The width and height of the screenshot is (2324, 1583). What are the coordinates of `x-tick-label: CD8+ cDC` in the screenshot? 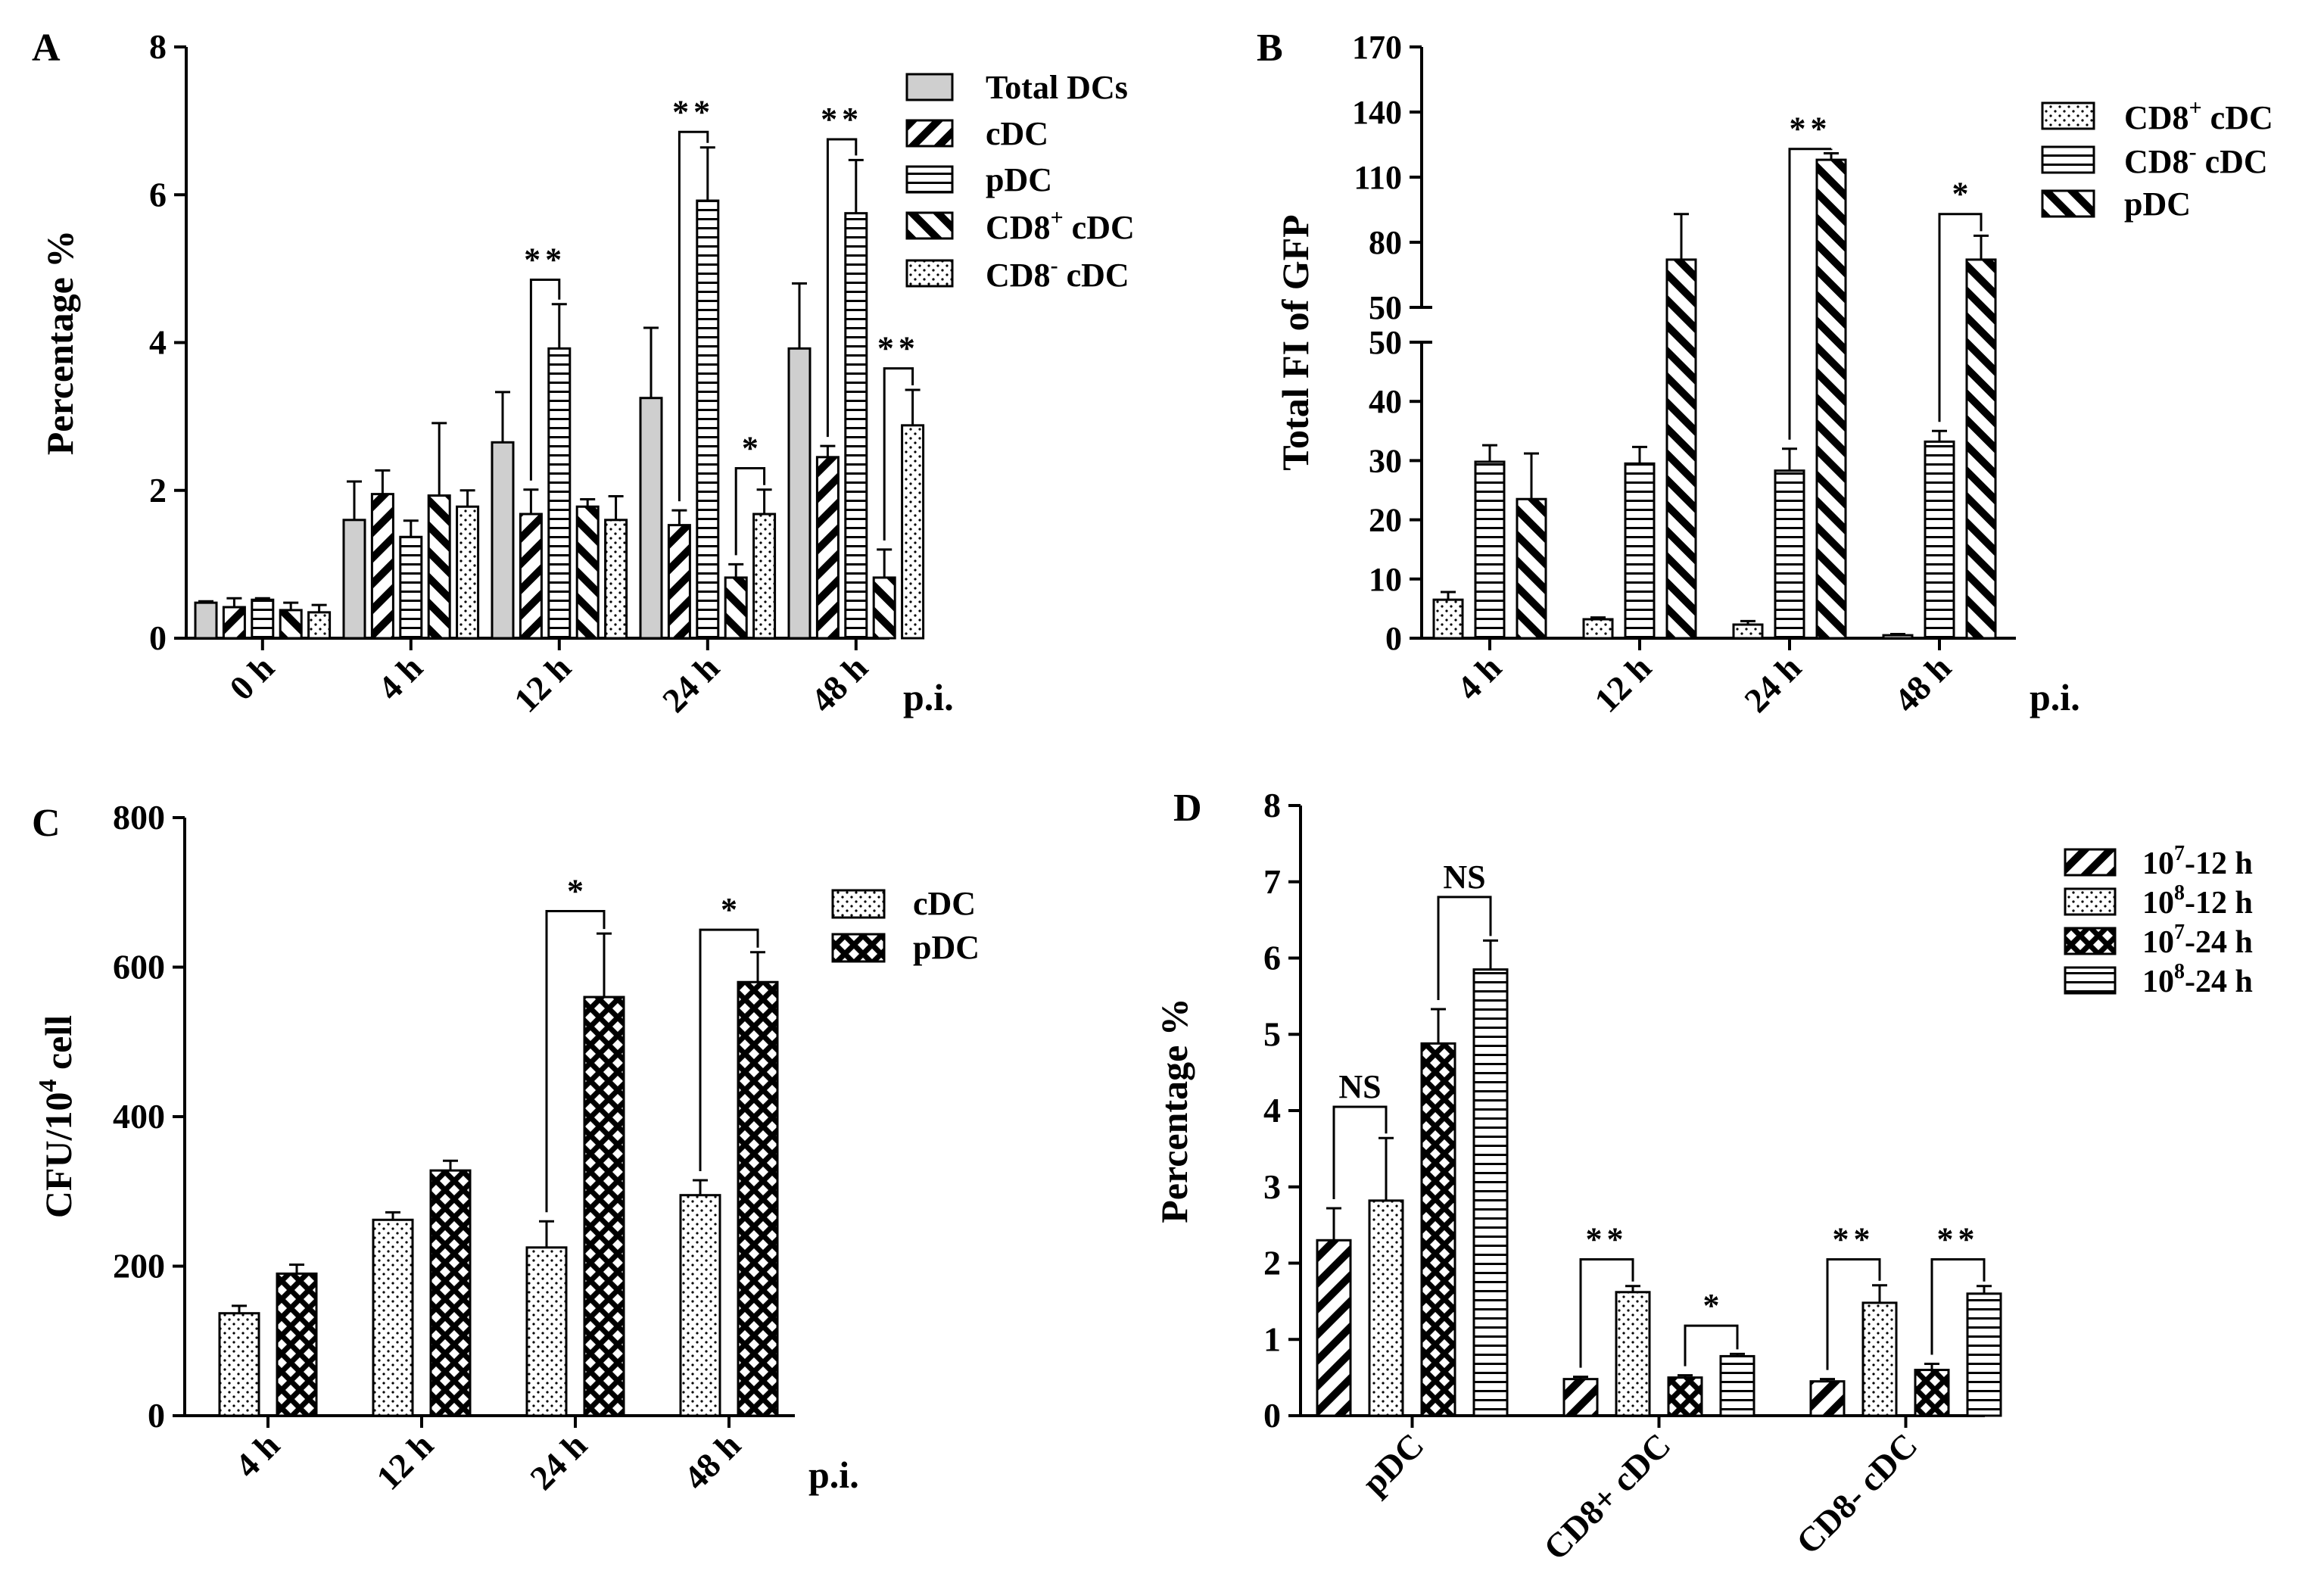 It's located at (1607, 1496).